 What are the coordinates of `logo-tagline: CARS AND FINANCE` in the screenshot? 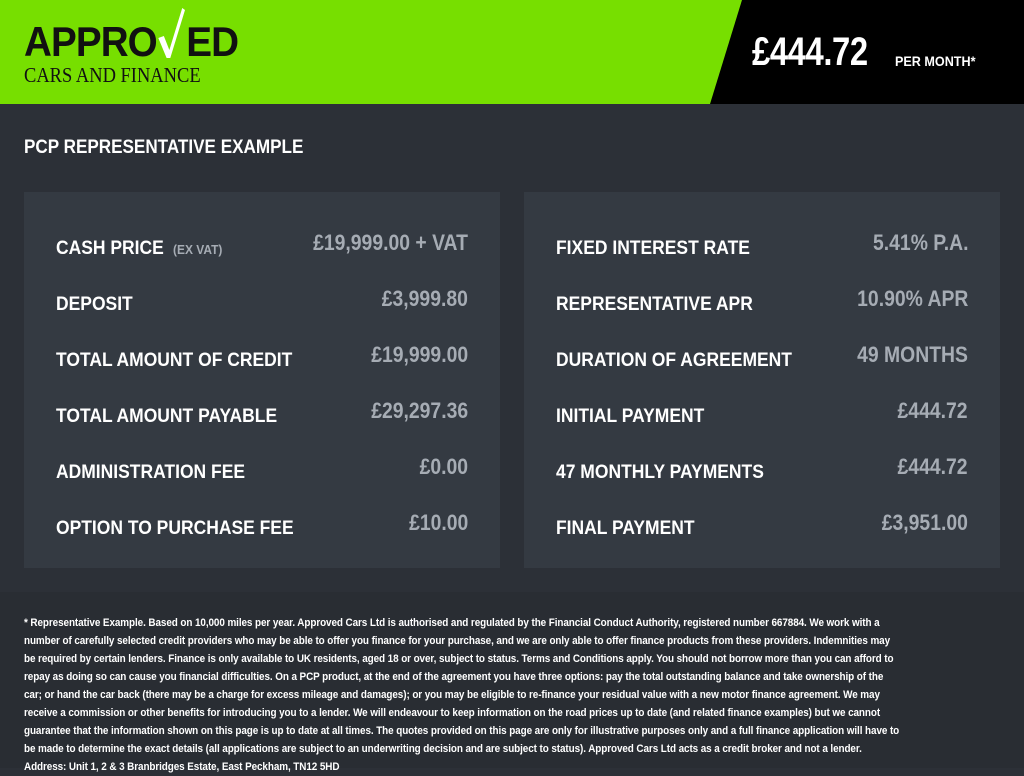 It's located at (112, 75).